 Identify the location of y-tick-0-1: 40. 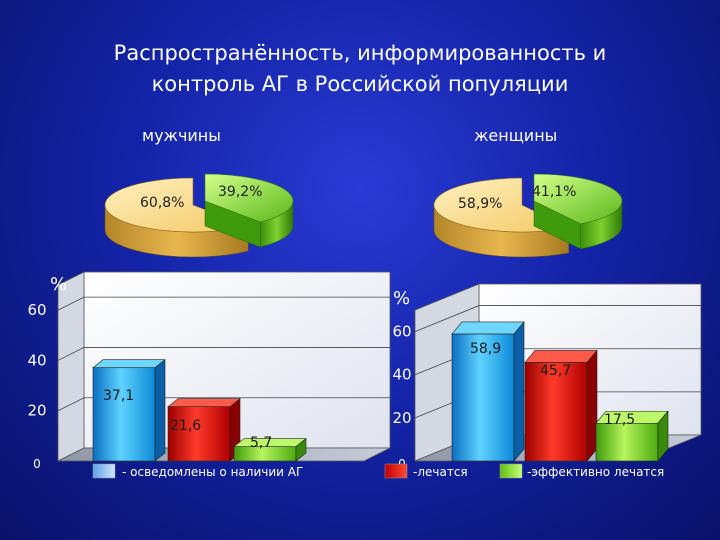
(36, 360).